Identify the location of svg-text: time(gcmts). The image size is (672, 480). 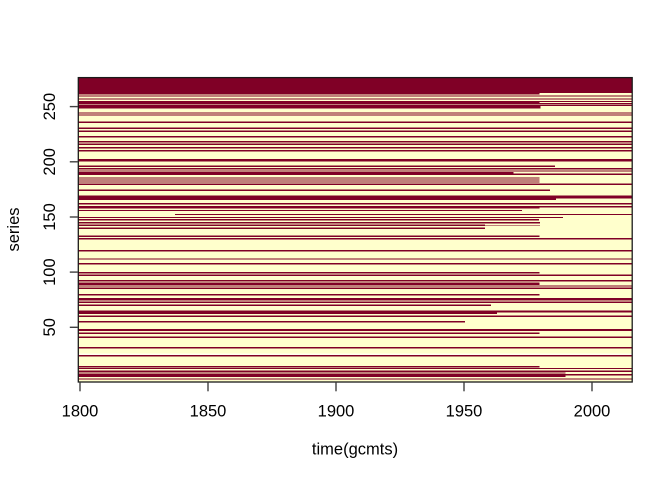
(355, 450).